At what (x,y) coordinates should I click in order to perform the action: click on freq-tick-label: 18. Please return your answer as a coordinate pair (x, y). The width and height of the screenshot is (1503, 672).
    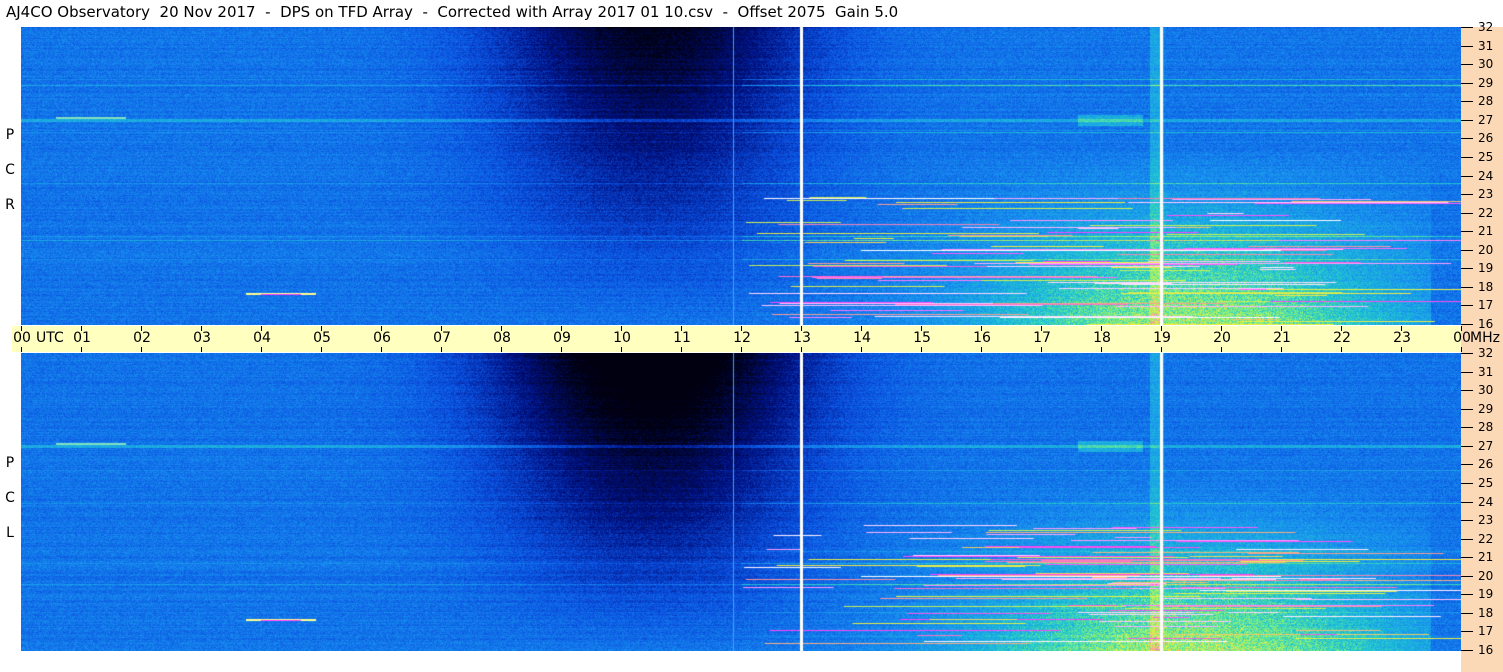
    Looking at the image, I should click on (1486, 612).